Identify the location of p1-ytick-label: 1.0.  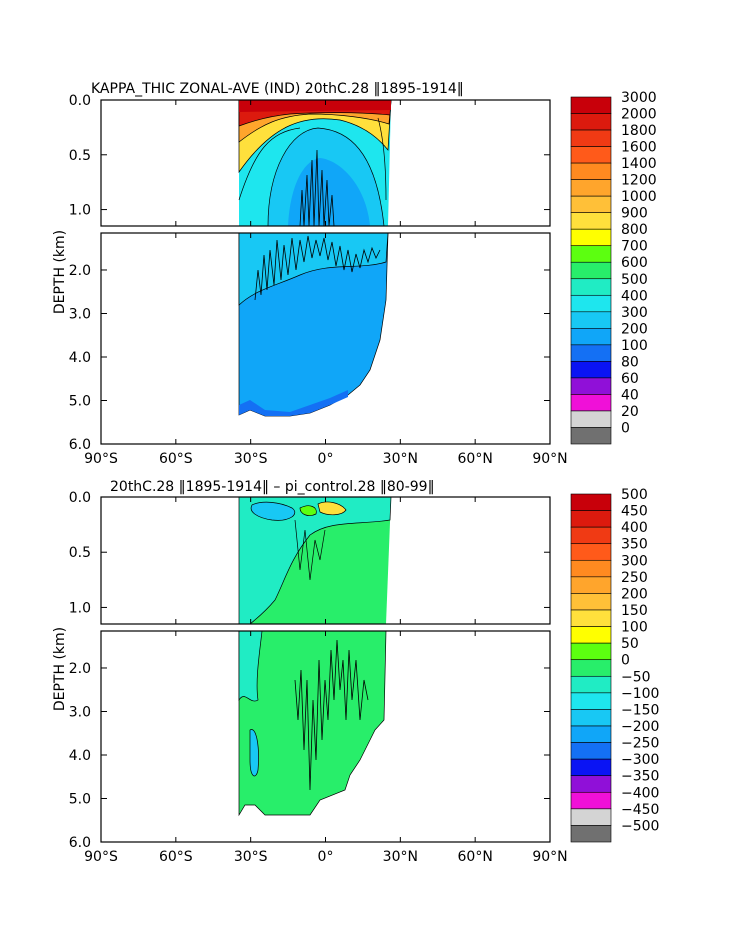
(80, 211).